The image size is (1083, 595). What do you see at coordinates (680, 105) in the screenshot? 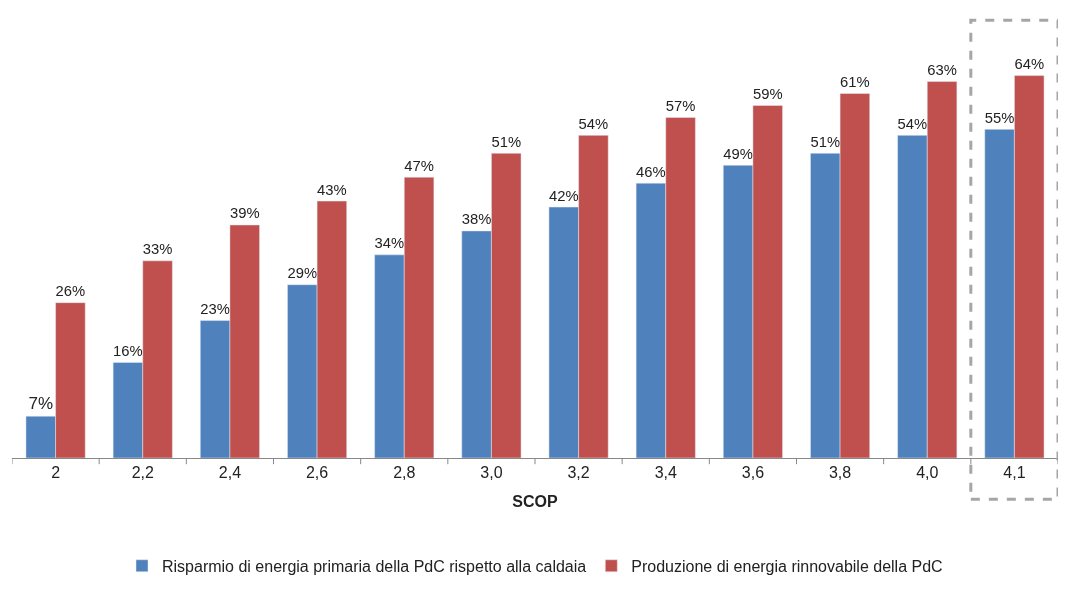
I see `data-label: 57%` at bounding box center [680, 105].